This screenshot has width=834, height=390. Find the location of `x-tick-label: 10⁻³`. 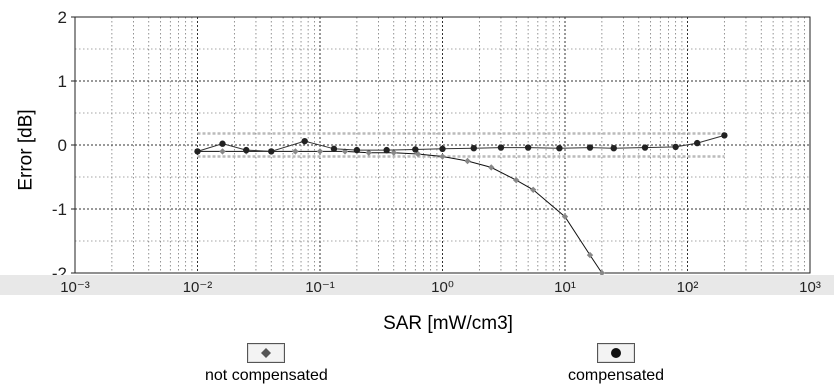

x-tick-label: 10⁻³ is located at coordinates (75, 287).